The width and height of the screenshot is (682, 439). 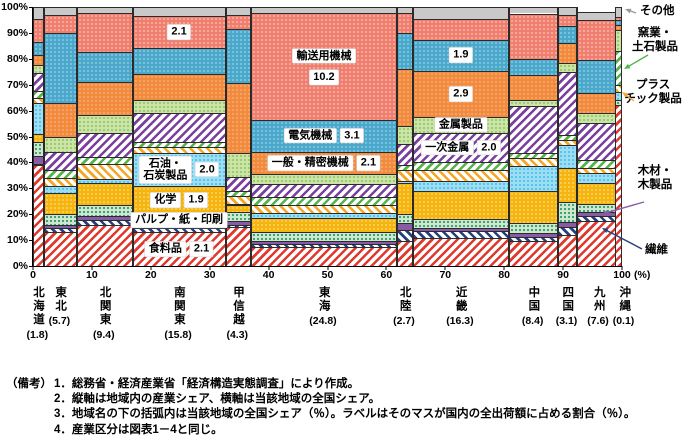 What do you see at coordinates (105, 223) in the screenshot?
I see `cell-北関東-textiles` at bounding box center [105, 223].